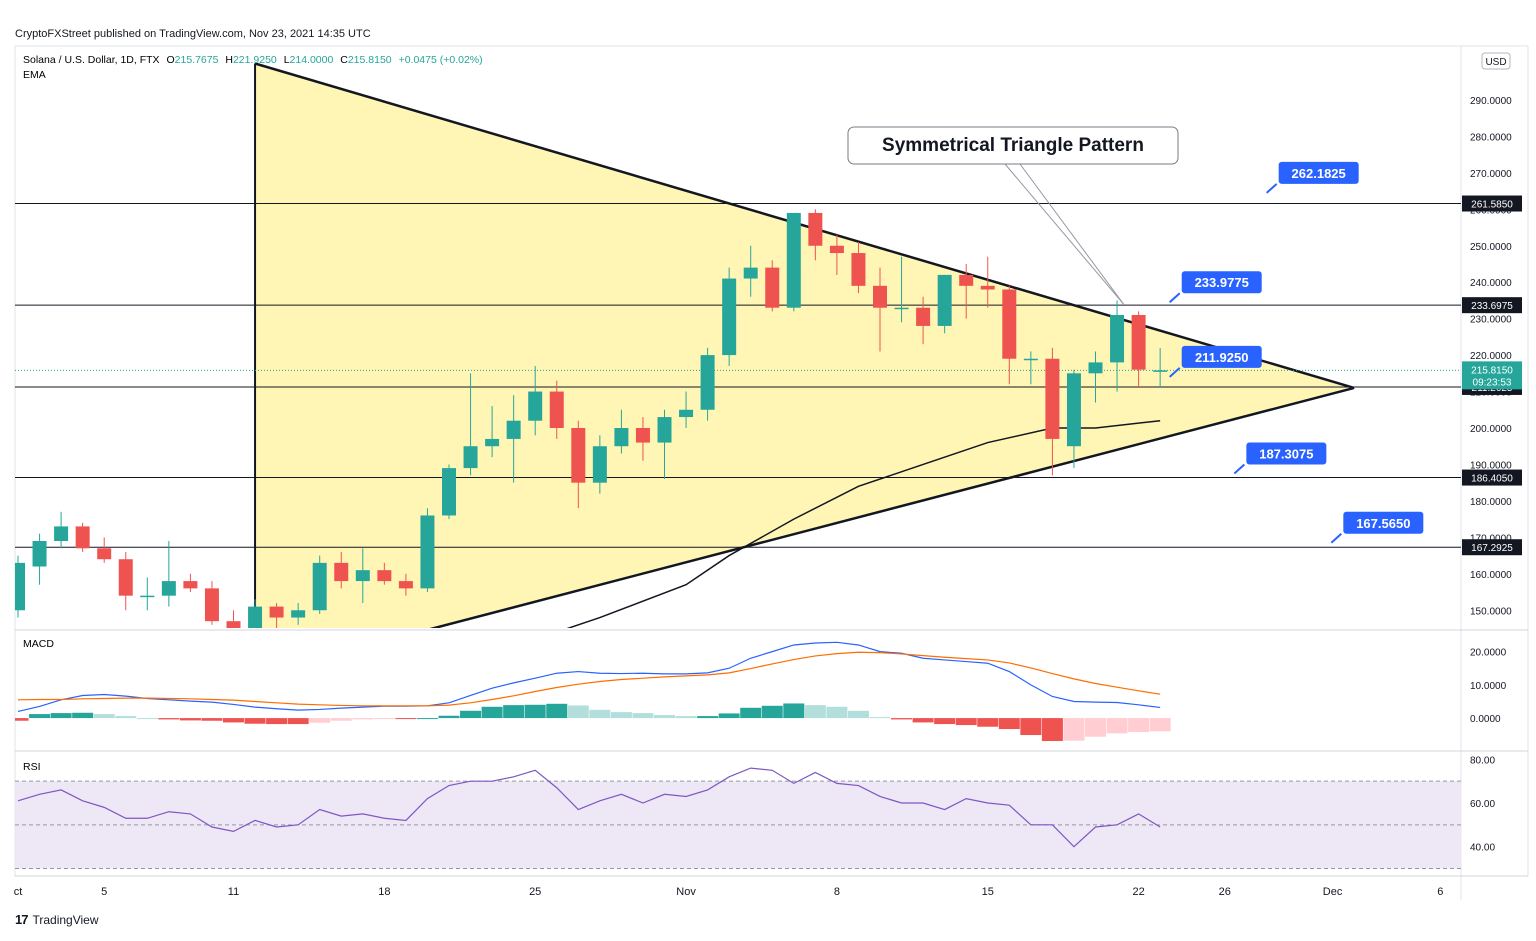 This screenshot has height=941, width=1536. I want to click on ema-legend: EMA, so click(34, 75).